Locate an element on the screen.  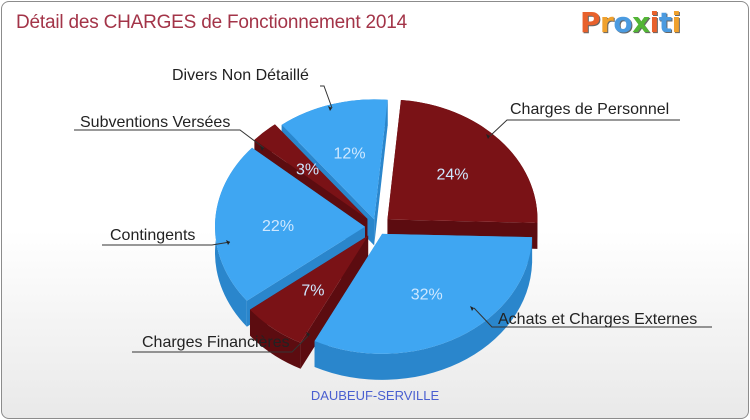
slice-percent-label: 22% is located at coordinates (278, 226).